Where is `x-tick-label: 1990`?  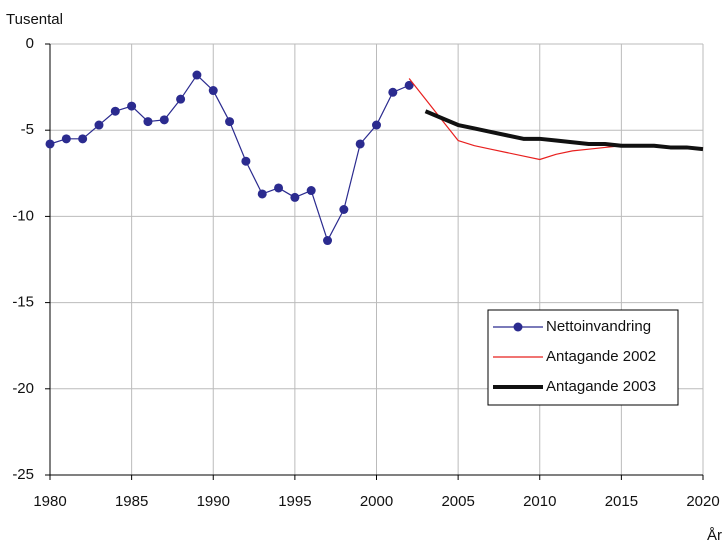 x-tick-label: 1990 is located at coordinates (213, 501).